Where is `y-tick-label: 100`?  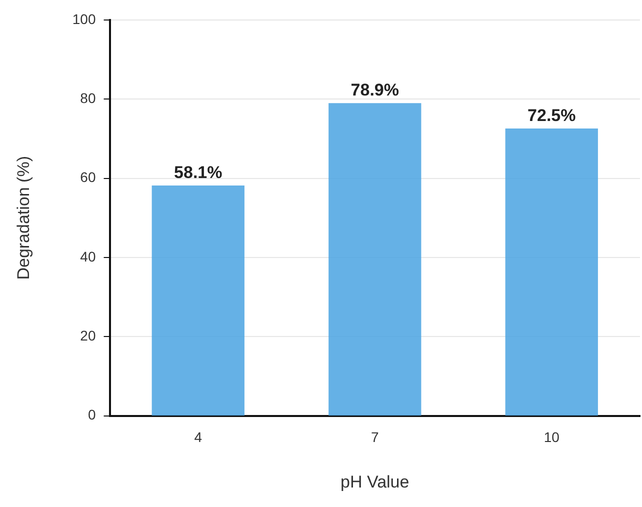 y-tick-label: 100 is located at coordinates (84, 18).